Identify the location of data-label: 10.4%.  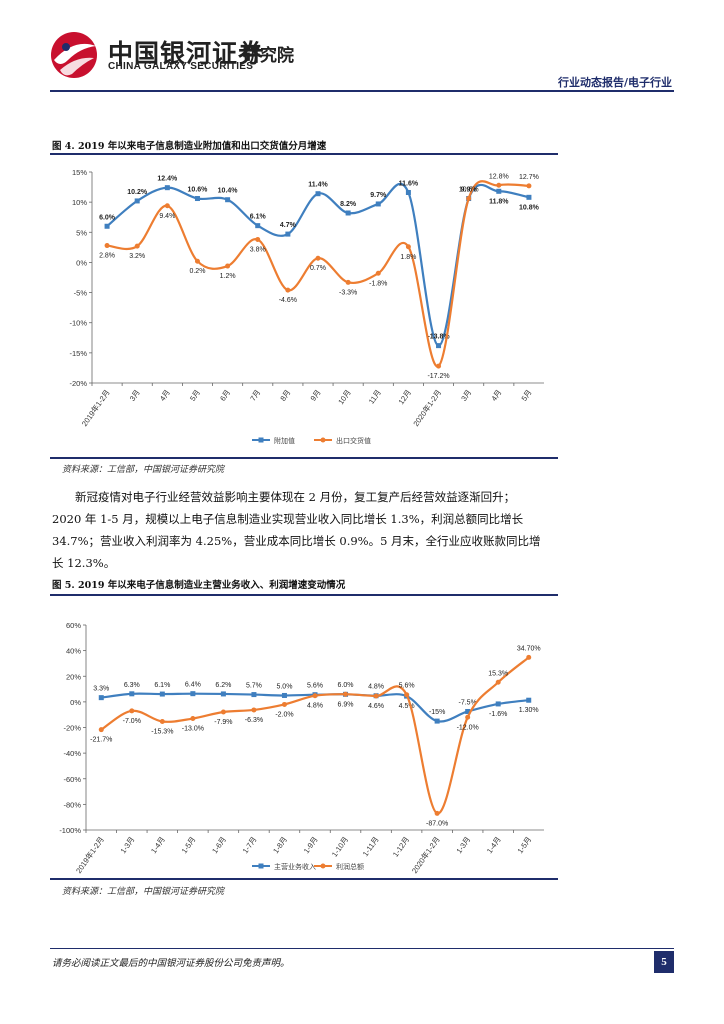
(228, 191).